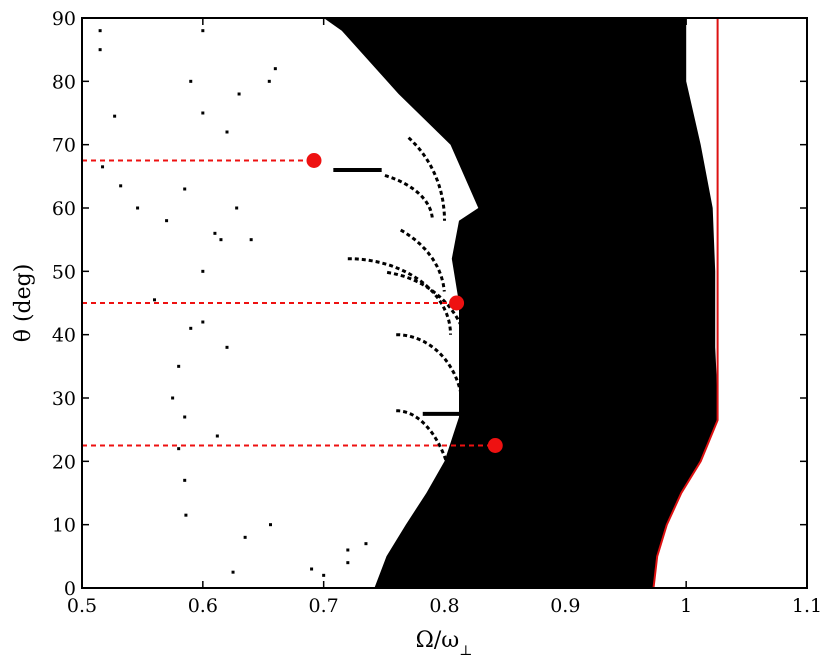 The height and width of the screenshot is (662, 831). Describe the element at coordinates (64, 209) in the screenshot. I see `y-tick-label: 60` at that location.